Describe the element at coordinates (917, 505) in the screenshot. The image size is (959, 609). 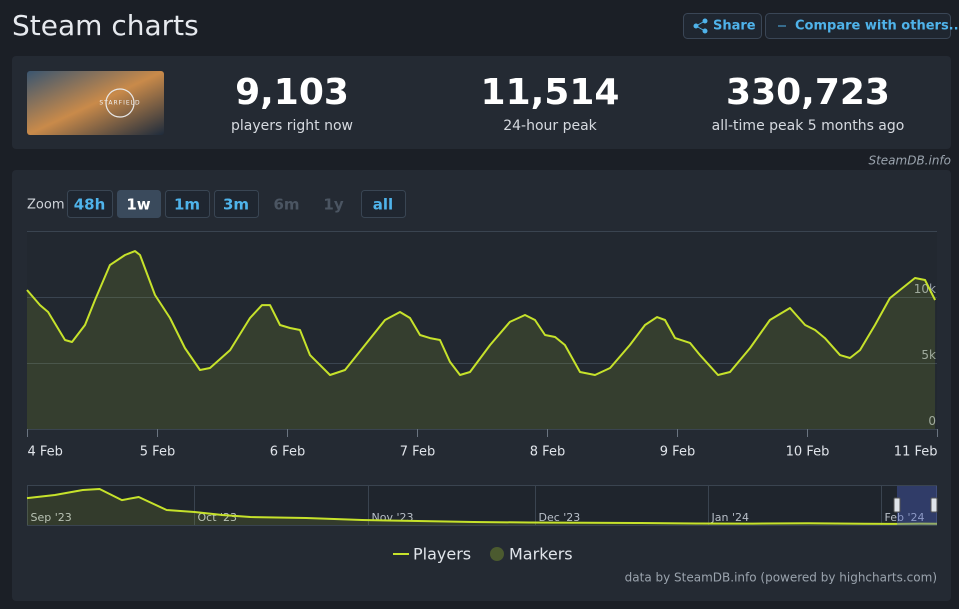
I see `navigator-selection` at that location.